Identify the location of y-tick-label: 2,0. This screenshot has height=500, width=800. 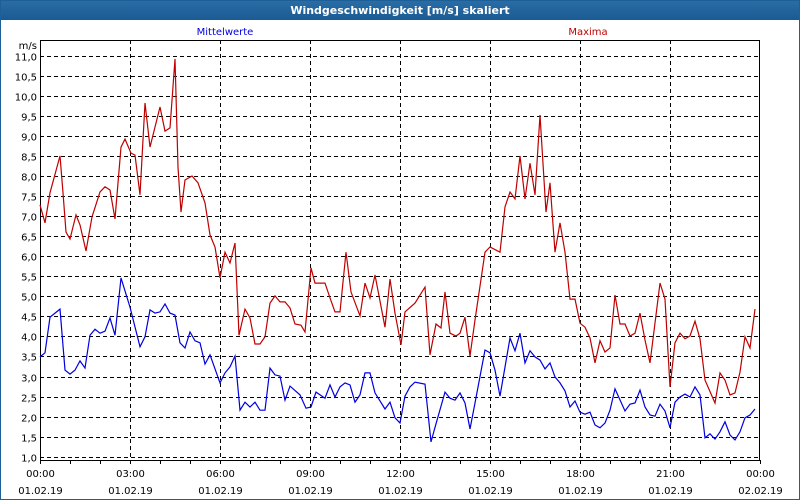
(29, 419).